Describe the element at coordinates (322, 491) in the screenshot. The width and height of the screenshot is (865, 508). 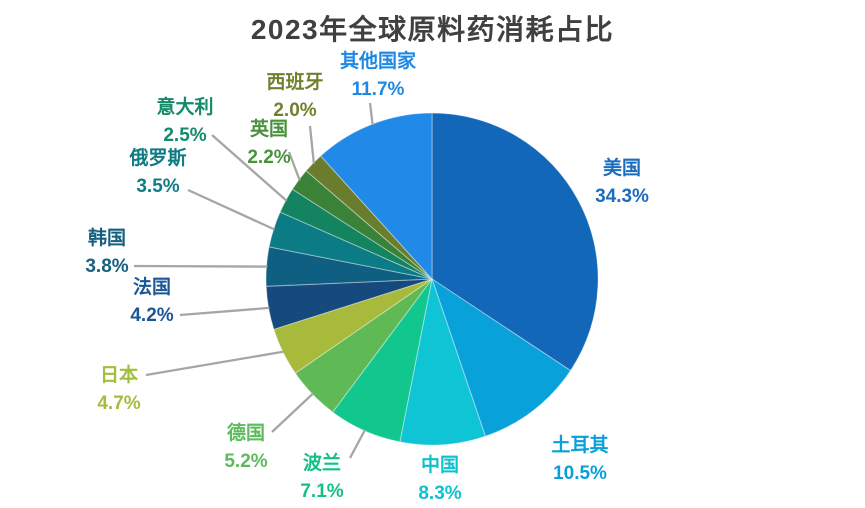
I see `pie-label-percent: 7.1%` at that location.